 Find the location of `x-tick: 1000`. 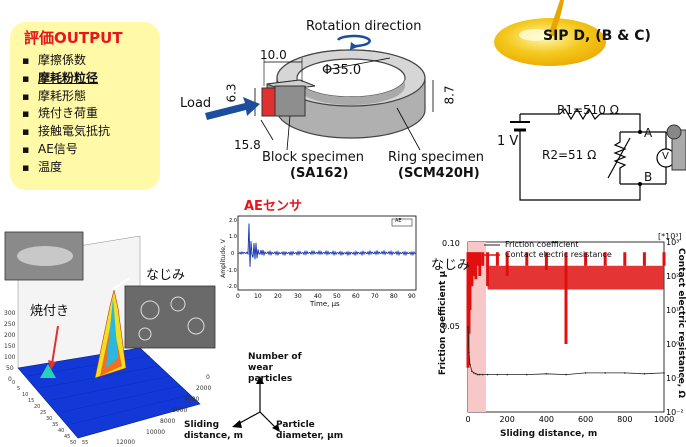

x-tick: 1000 is located at coordinates (664, 419).